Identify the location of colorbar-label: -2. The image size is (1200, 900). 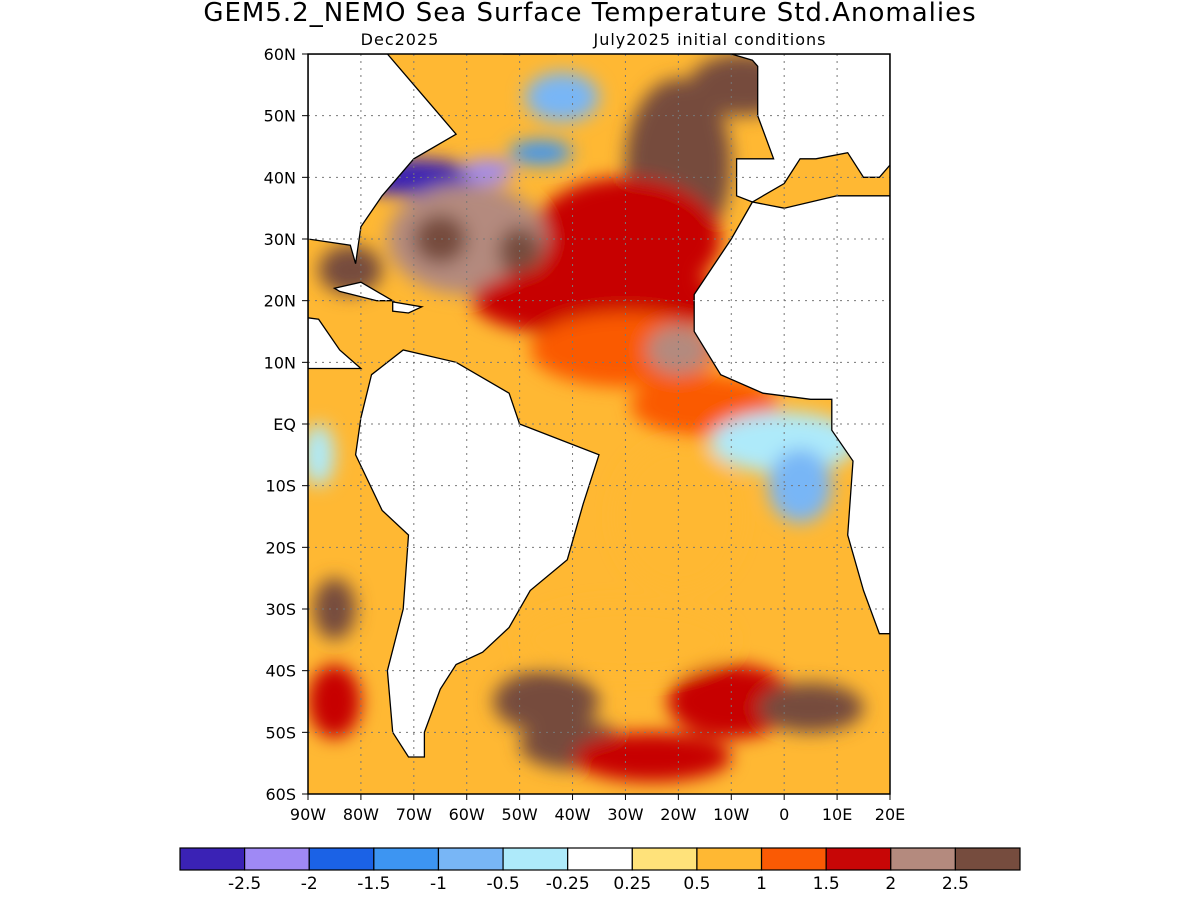
(309, 884).